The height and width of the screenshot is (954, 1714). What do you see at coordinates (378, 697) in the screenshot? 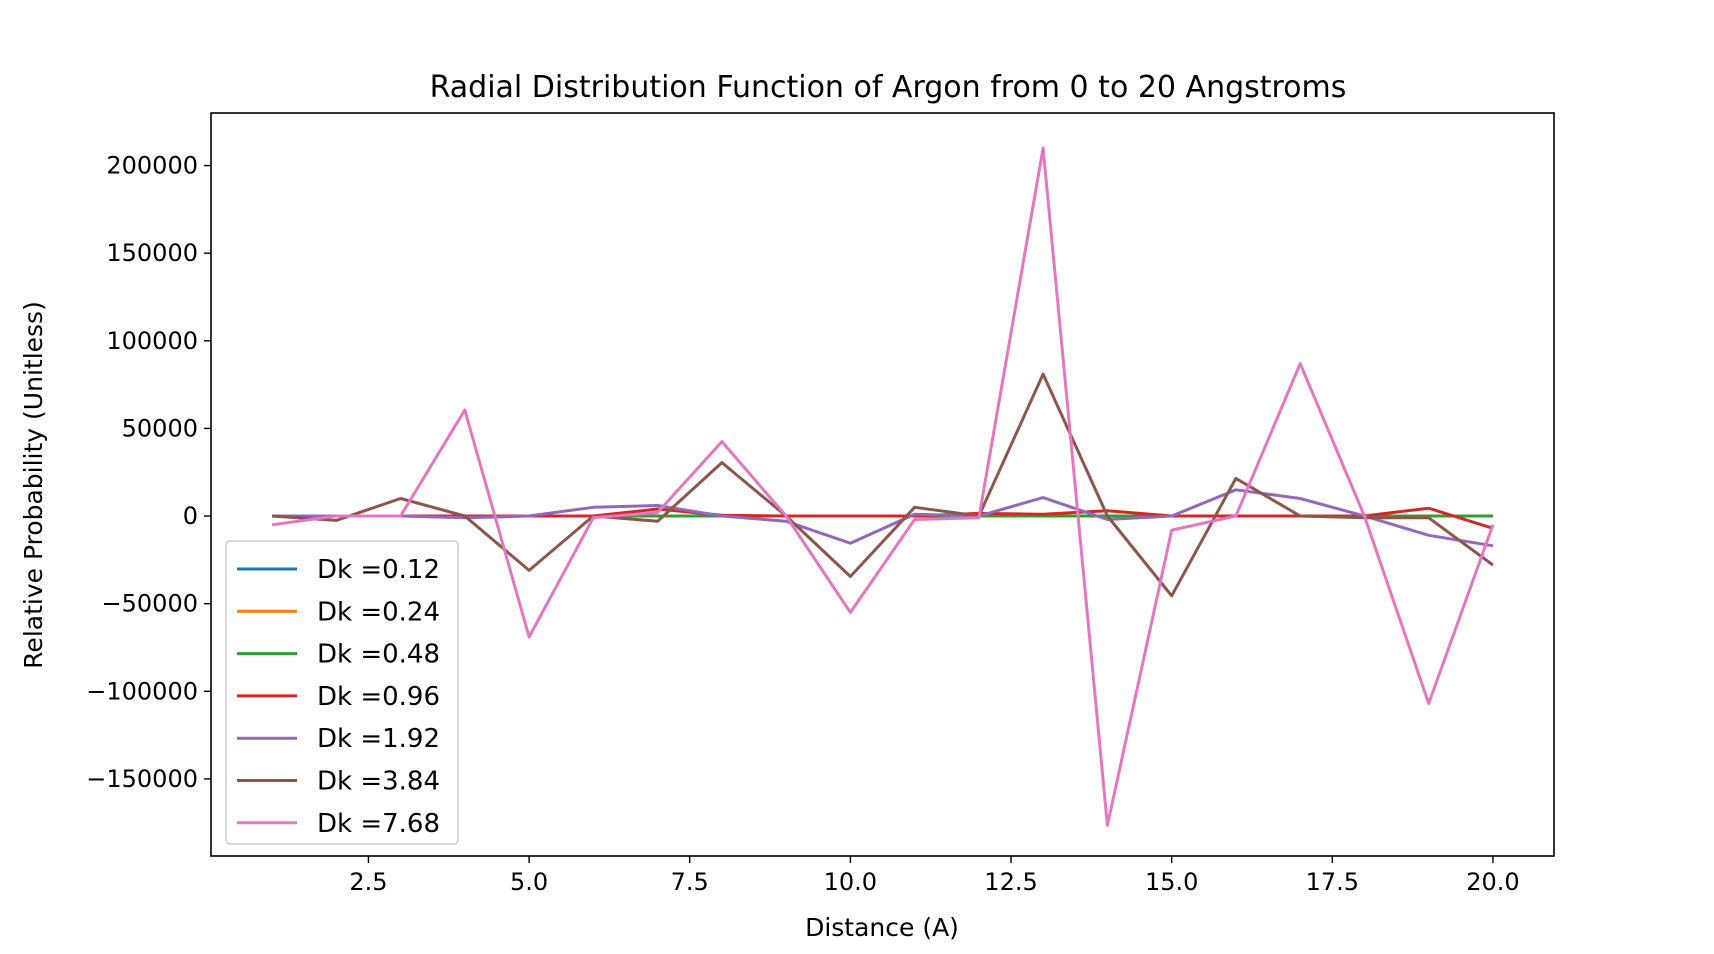
I see `legend-label: Dk =0.96` at bounding box center [378, 697].